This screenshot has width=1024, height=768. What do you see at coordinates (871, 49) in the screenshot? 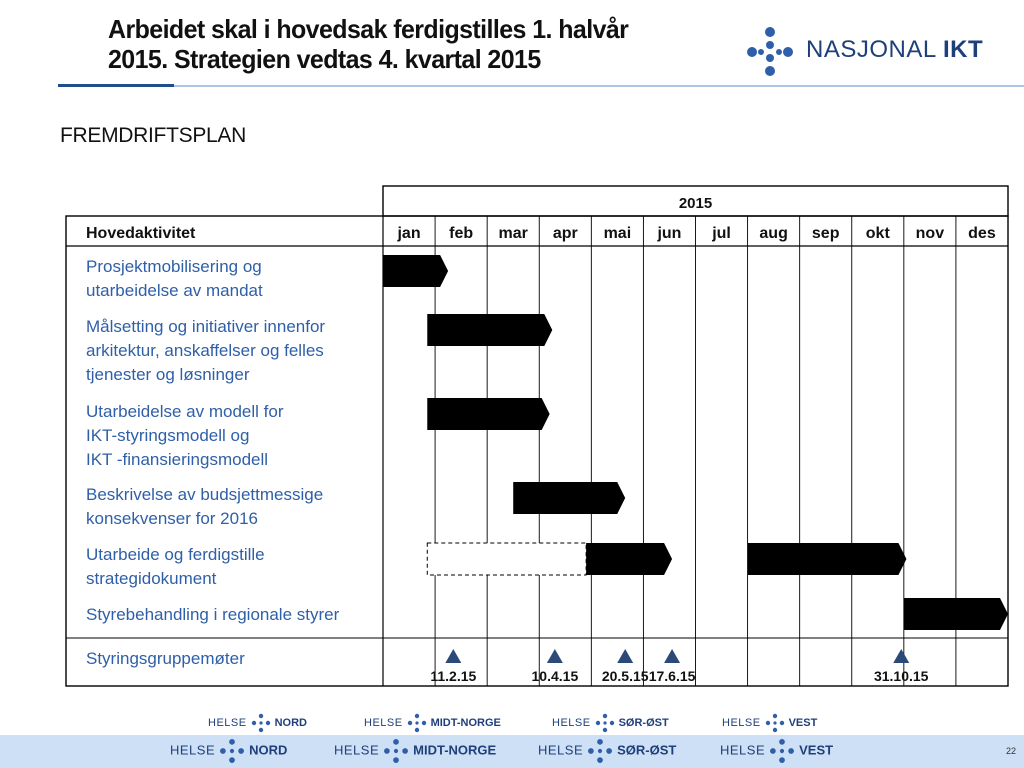
I see `logo-brand-light: NASJONAL` at bounding box center [871, 49].